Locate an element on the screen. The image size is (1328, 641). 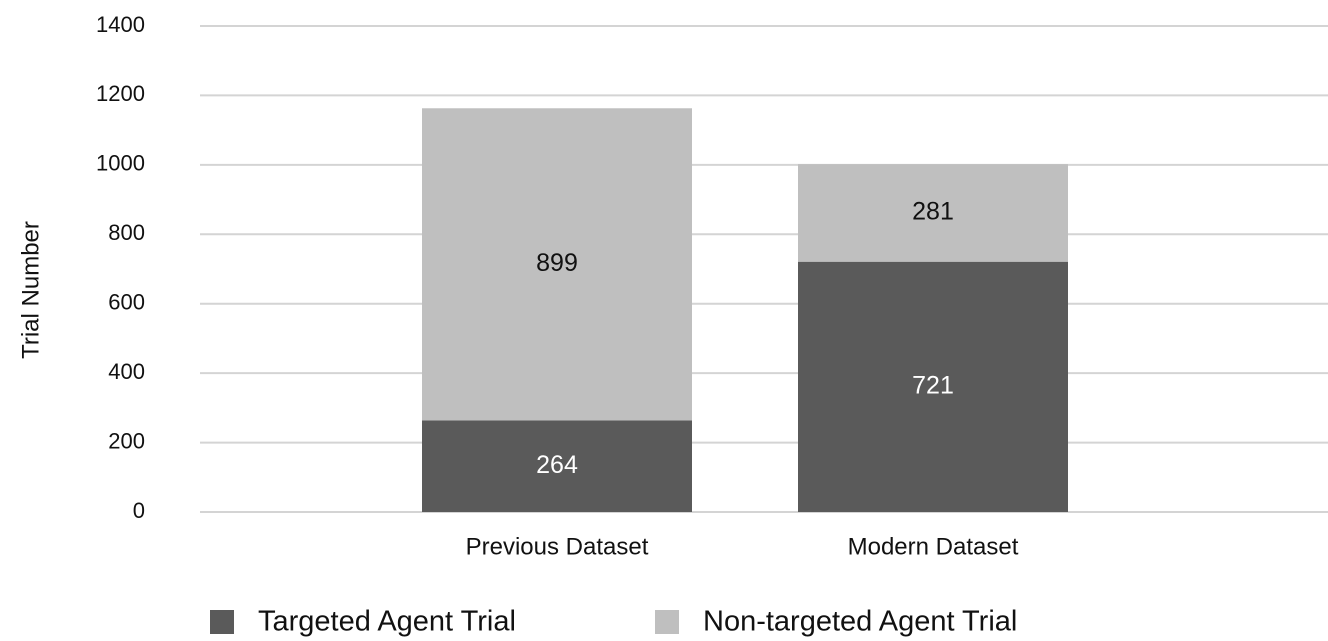
data-label: 264 is located at coordinates (557, 465).